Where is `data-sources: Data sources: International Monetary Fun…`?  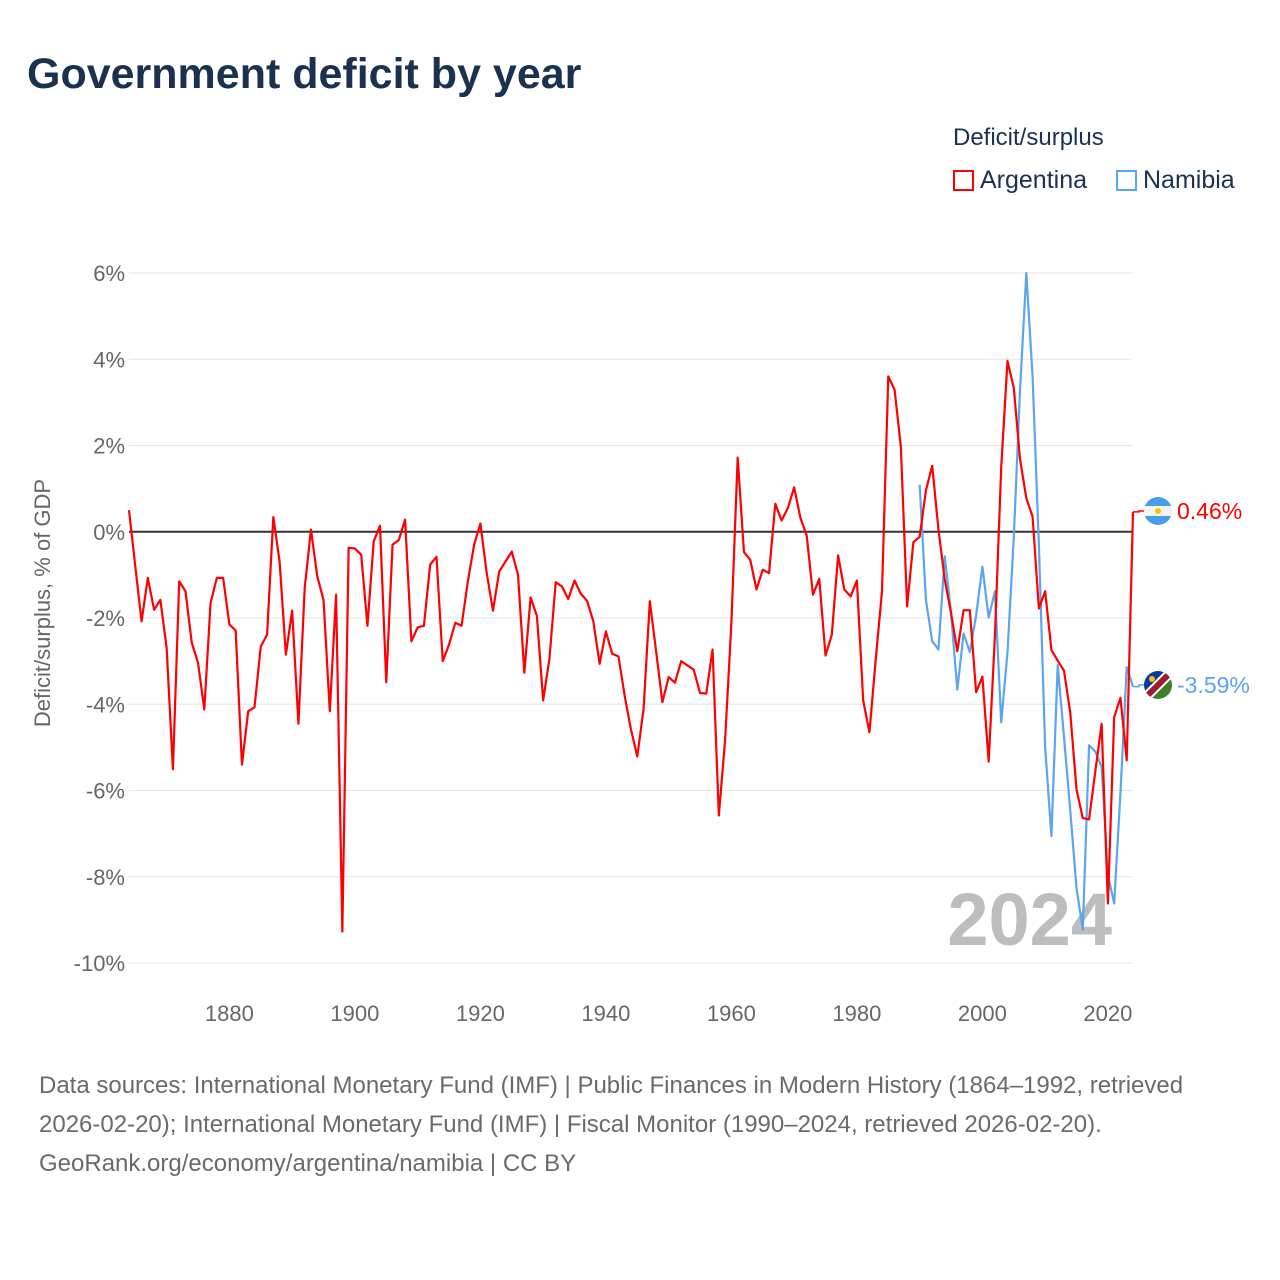 data-sources: Data sources: International Monetary Fun… is located at coordinates (611, 1105).